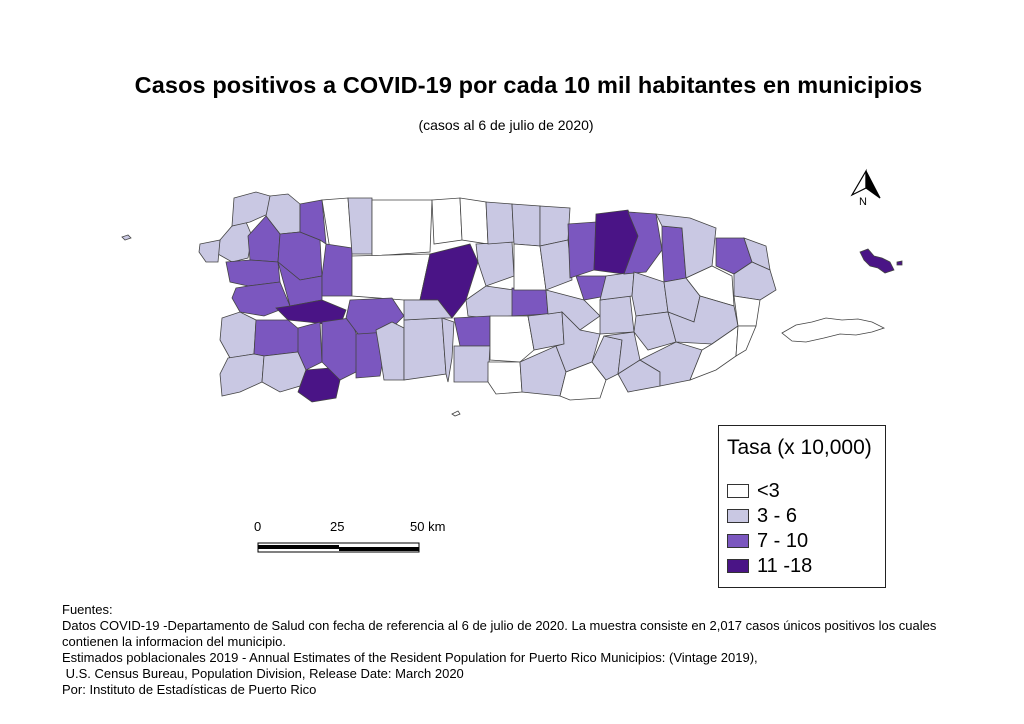  Describe the element at coordinates (768, 490) in the screenshot. I see `legend-label-lt3: <3` at that location.